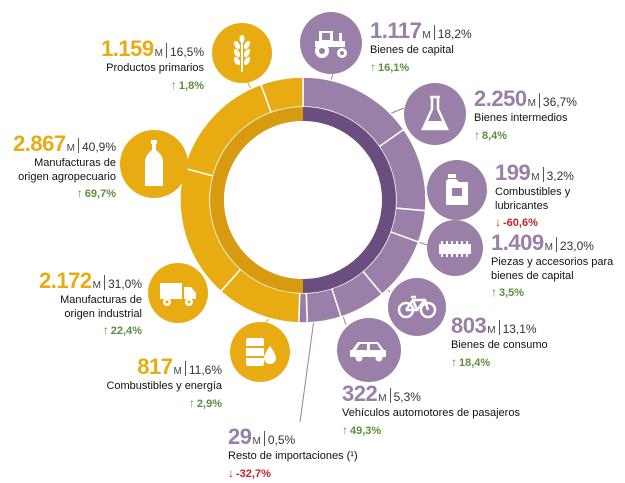  Describe the element at coordinates (242, 53) in the screenshot. I see `wheat-icon` at that location.